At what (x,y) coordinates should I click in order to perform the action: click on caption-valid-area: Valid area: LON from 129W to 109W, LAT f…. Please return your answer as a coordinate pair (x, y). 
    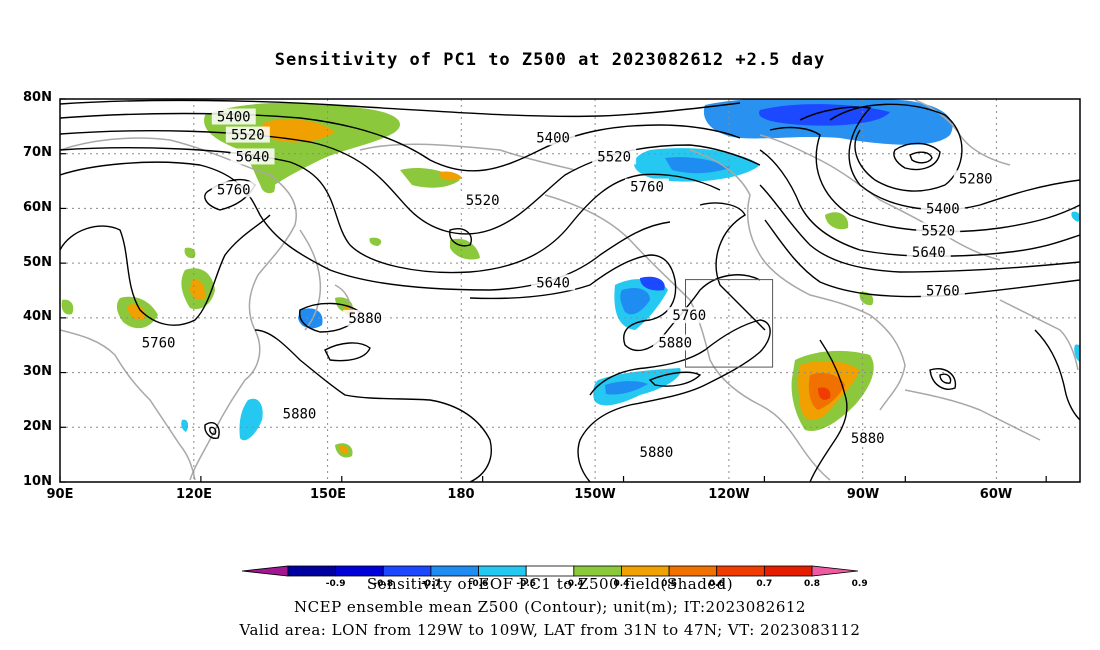
    Looking at the image, I should click on (550, 630).